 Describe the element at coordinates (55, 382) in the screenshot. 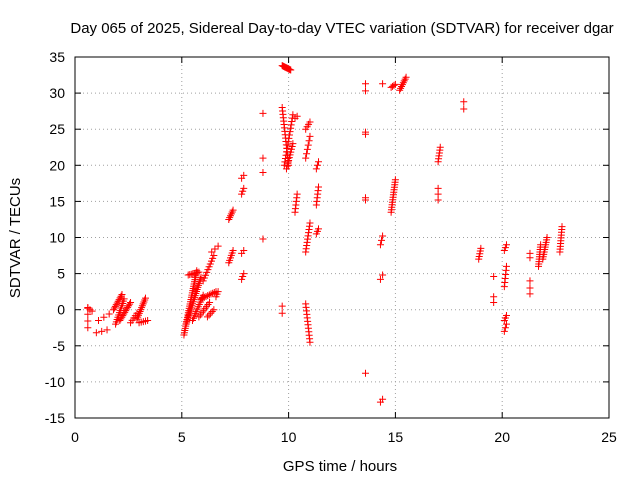

I see `y-tick-label: -10` at that location.